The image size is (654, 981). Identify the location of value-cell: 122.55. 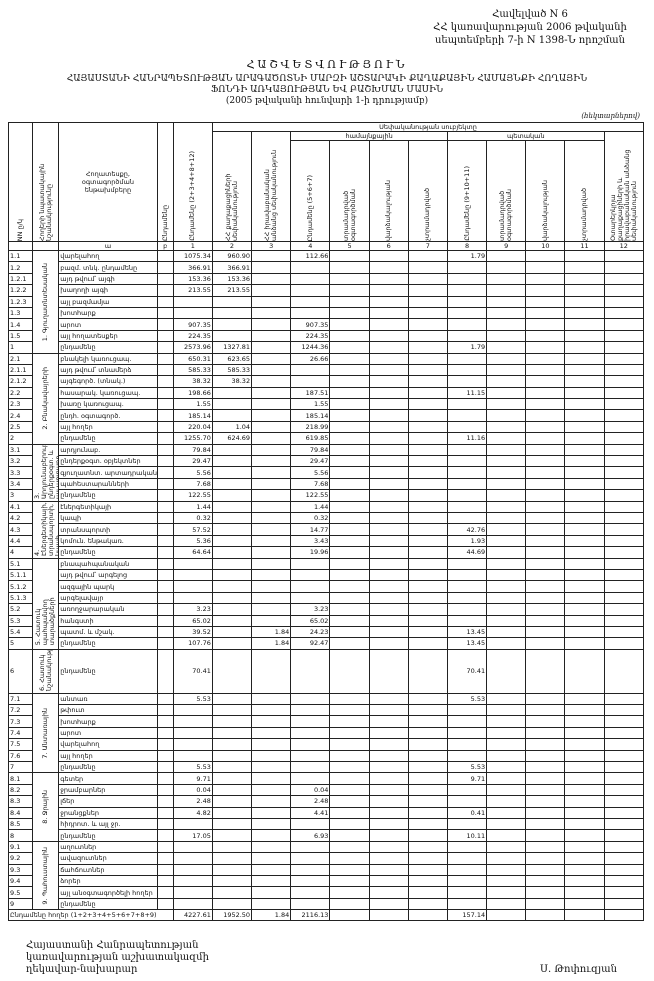
(192, 495).